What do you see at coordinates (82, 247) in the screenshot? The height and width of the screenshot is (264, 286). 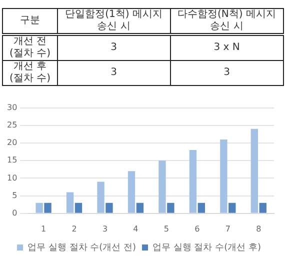 I see `legend-label: 업무 실행 절차 수(개선 전)` at bounding box center [82, 247].